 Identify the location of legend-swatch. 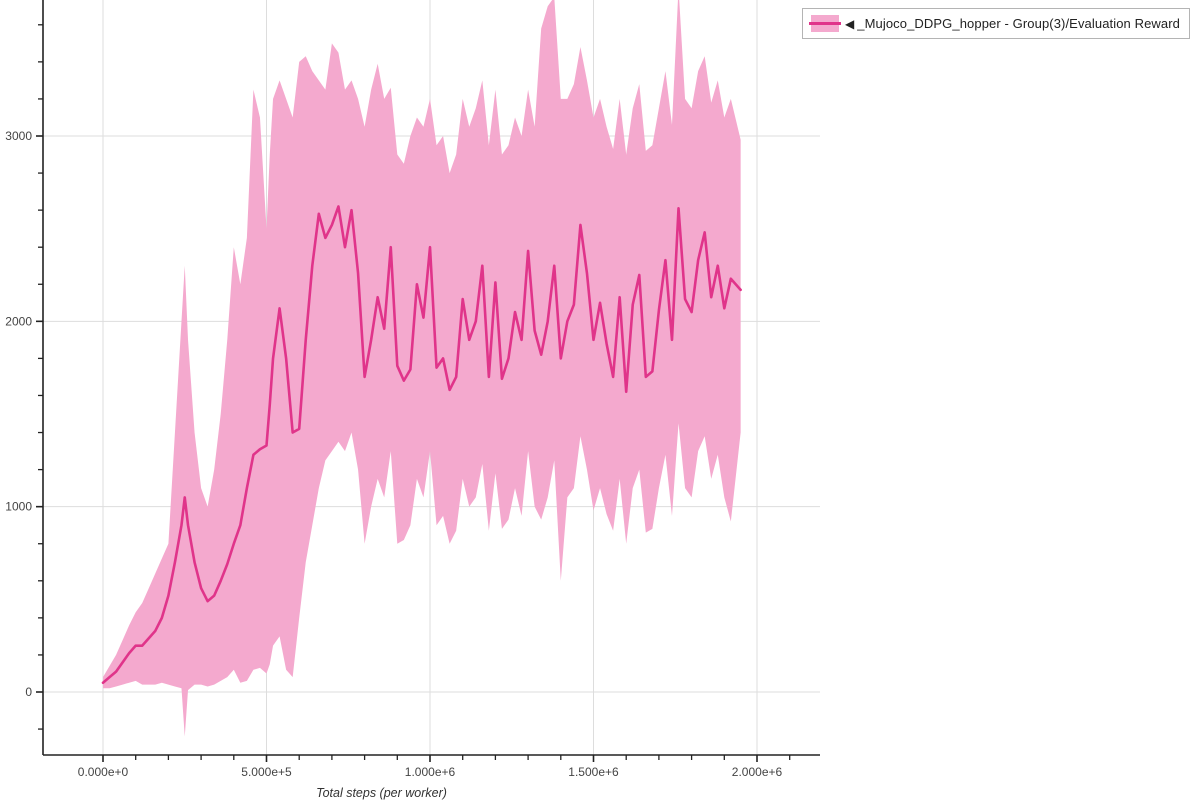
(825, 23).